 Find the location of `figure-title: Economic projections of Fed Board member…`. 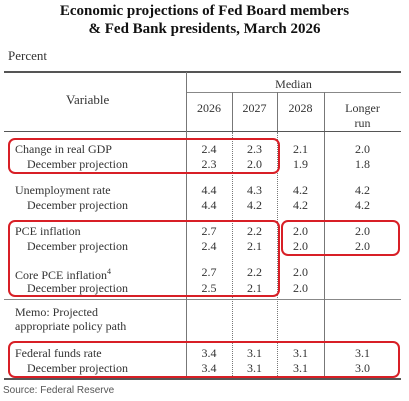

figure-title: Economic projections of Fed Board member… is located at coordinates (204, 20).